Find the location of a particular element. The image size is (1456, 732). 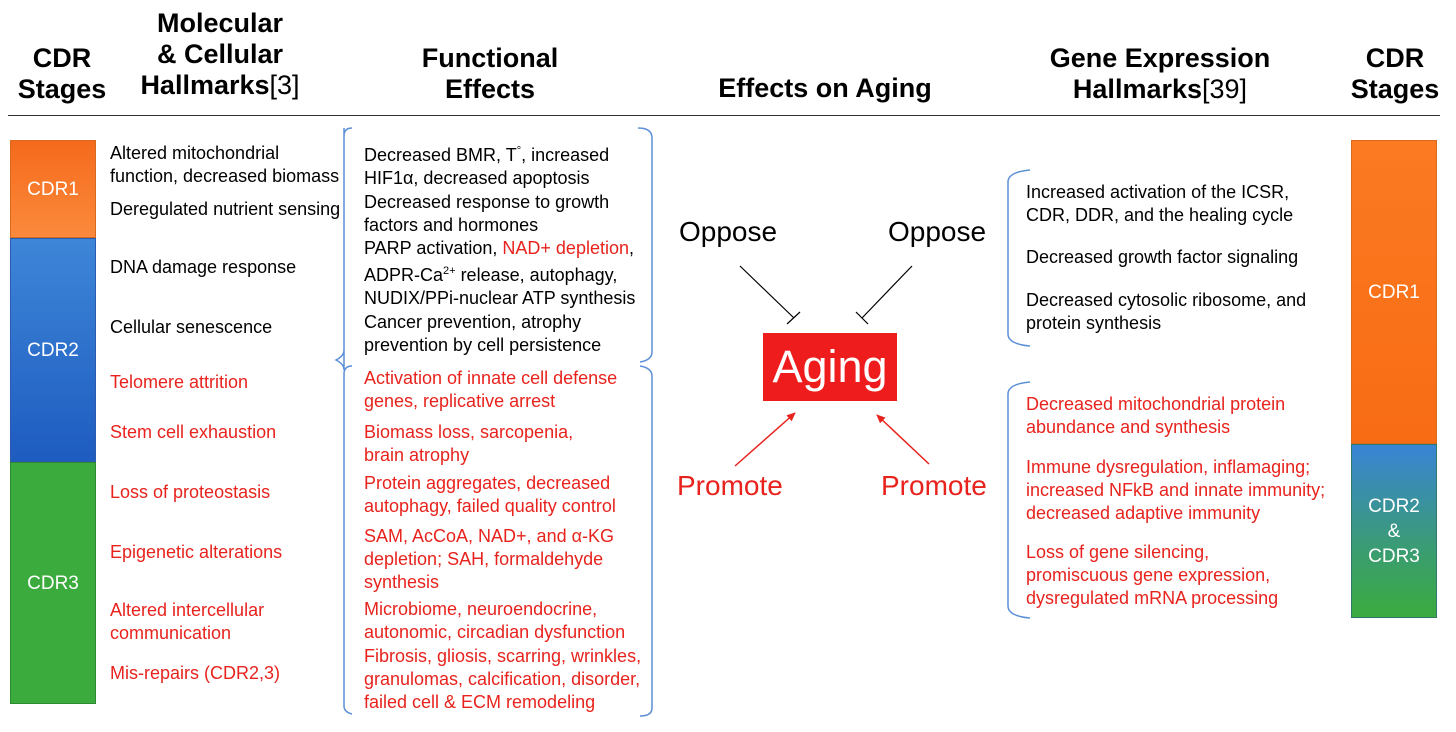

functional-parp-text: PARP activation, is located at coordinates (433, 248).